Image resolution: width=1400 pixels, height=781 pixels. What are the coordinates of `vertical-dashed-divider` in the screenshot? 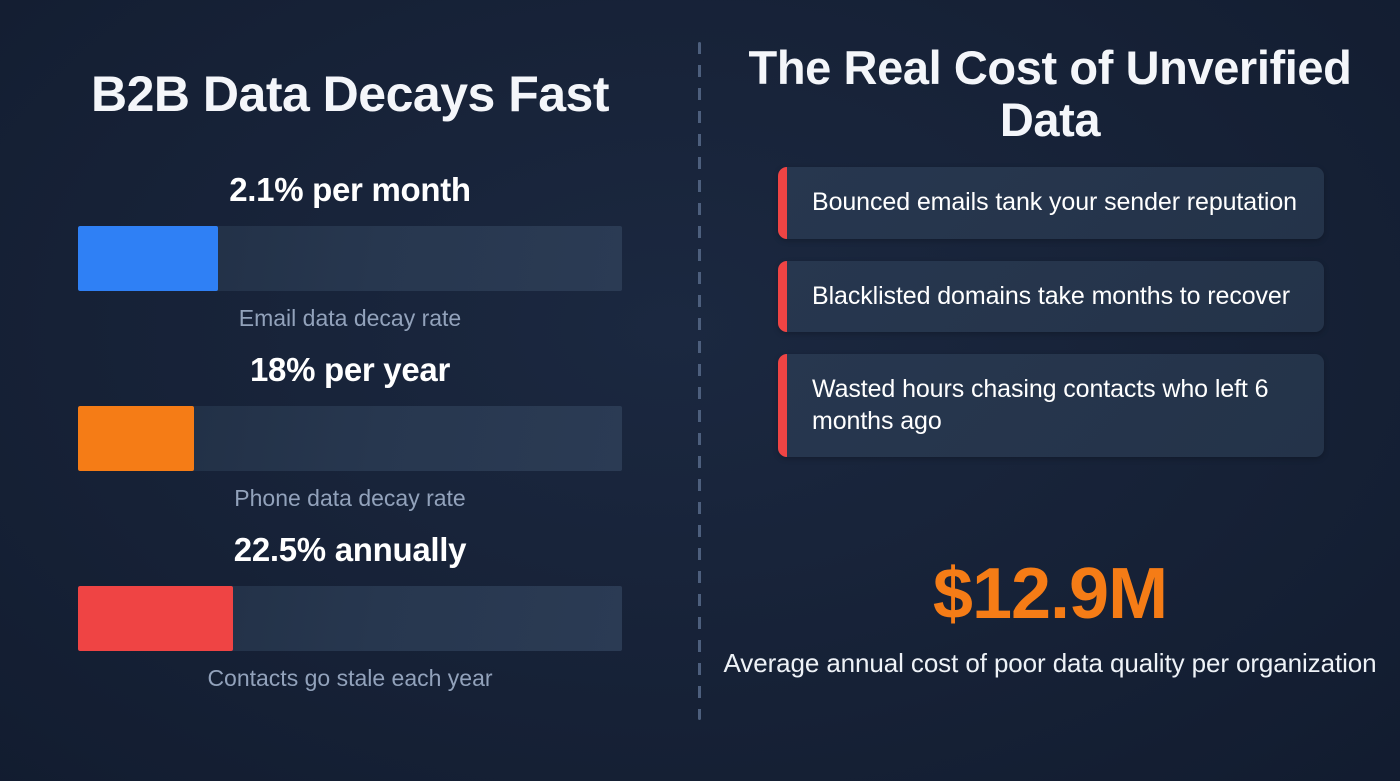 It's located at (699, 381).